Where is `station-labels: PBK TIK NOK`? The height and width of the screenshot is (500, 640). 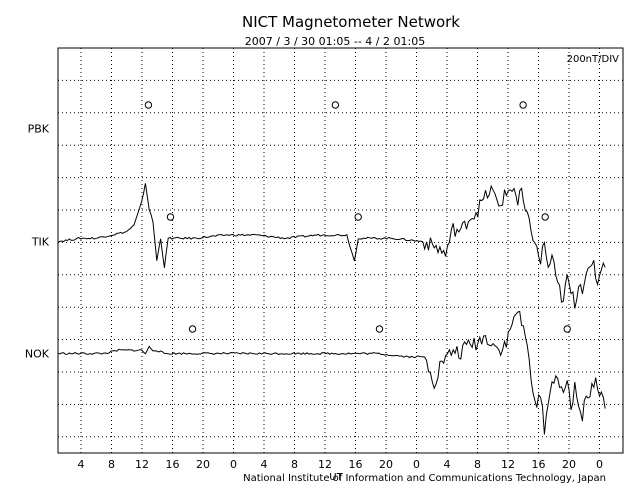 station-labels: PBK TIK NOK is located at coordinates (37, 242).